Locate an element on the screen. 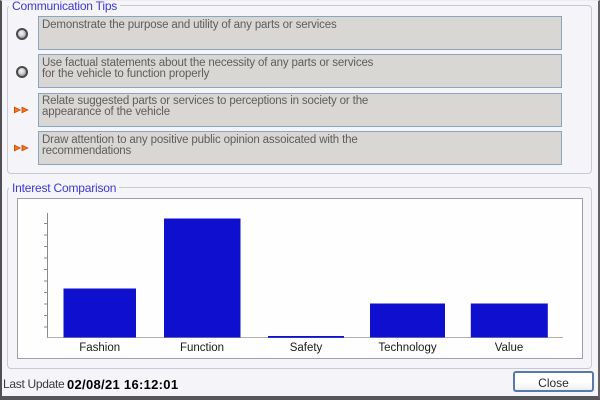 The image size is (600, 400). svg-text: Safety is located at coordinates (306, 348).